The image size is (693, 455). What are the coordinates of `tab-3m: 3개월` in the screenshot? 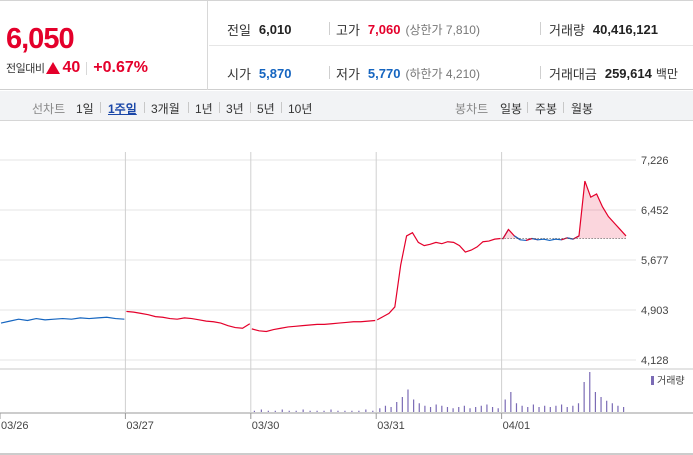 It's located at (165, 109).